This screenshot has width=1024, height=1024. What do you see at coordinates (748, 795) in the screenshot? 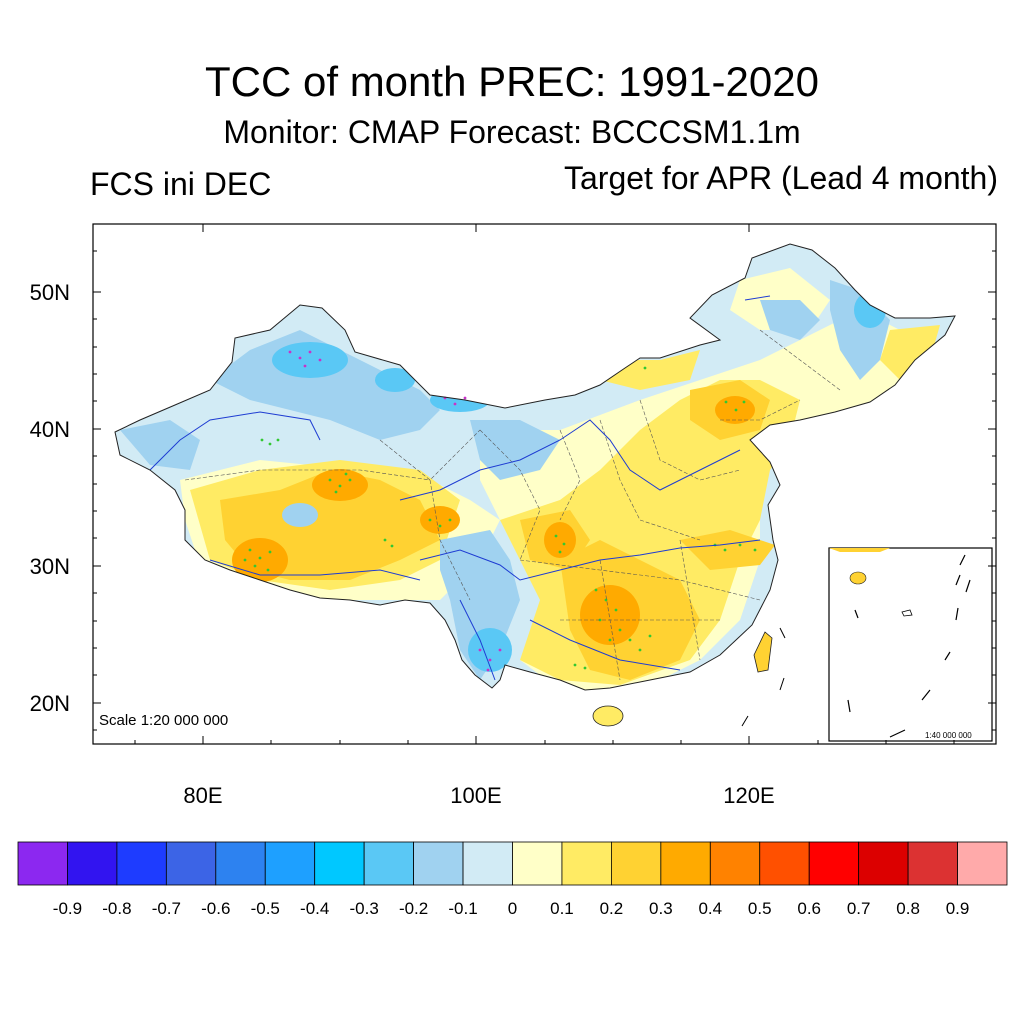
I see `lon-label-120e: 120E` at bounding box center [748, 795].